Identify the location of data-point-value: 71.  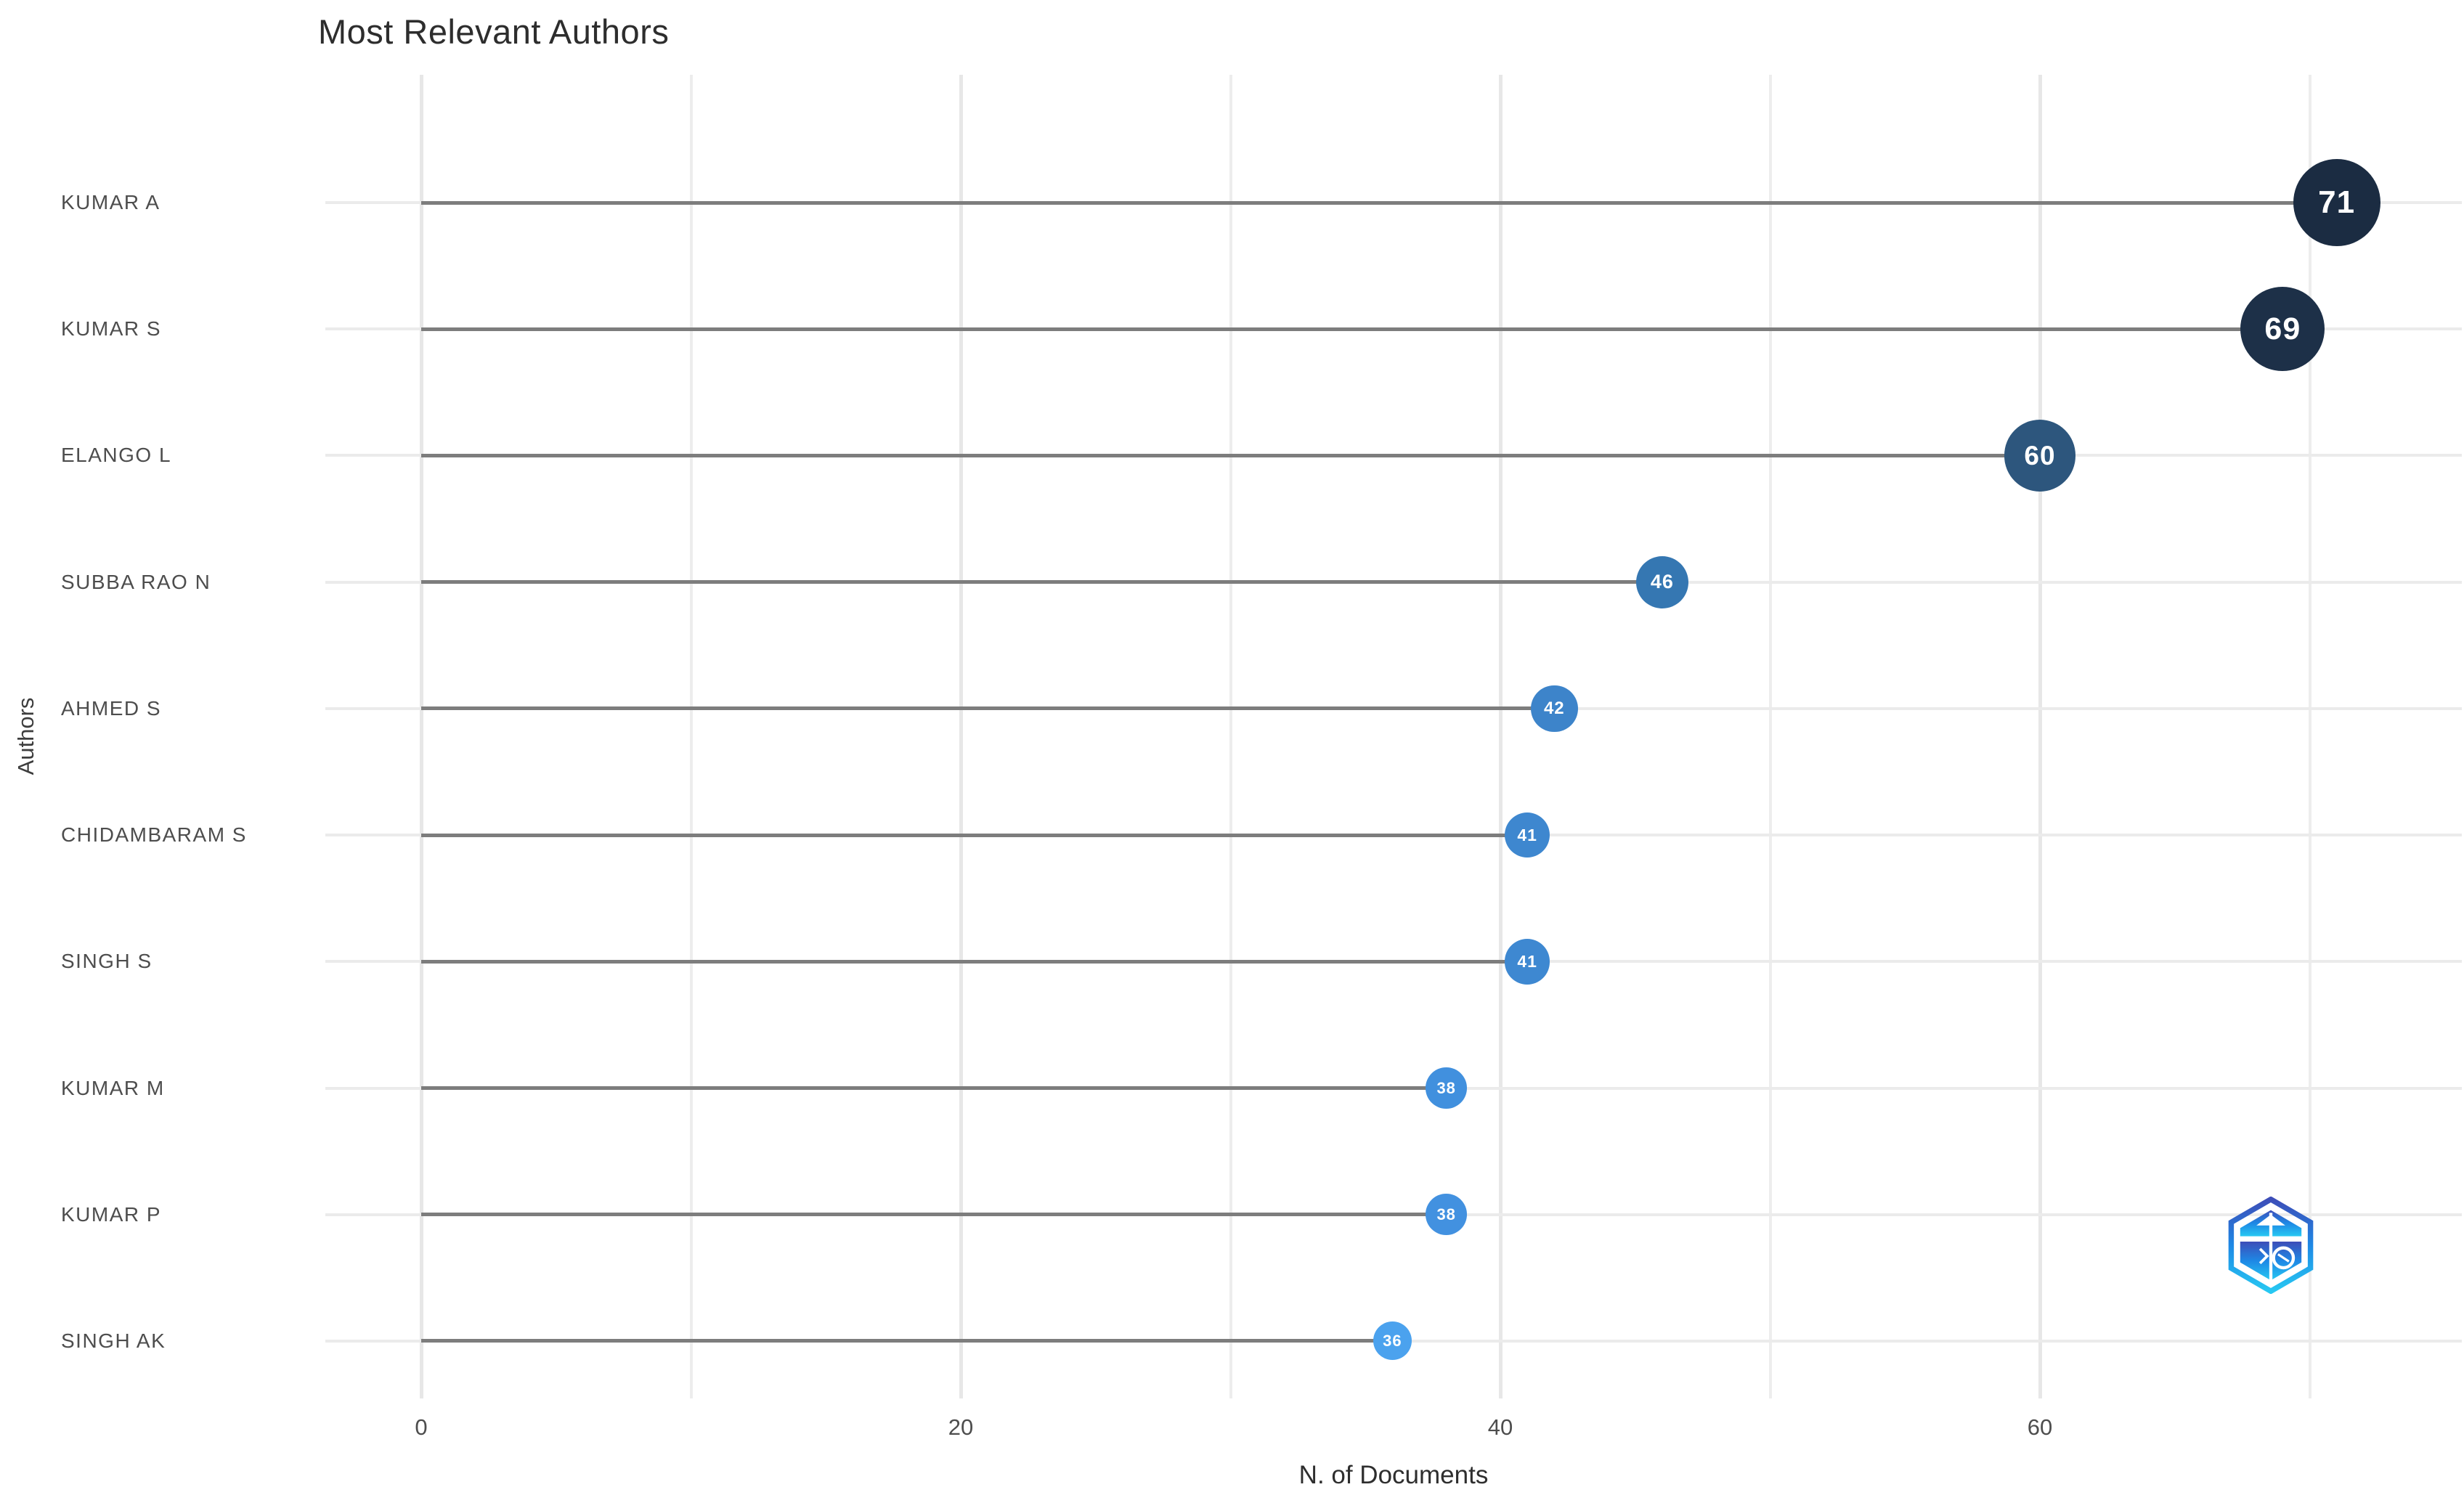
(2337, 202).